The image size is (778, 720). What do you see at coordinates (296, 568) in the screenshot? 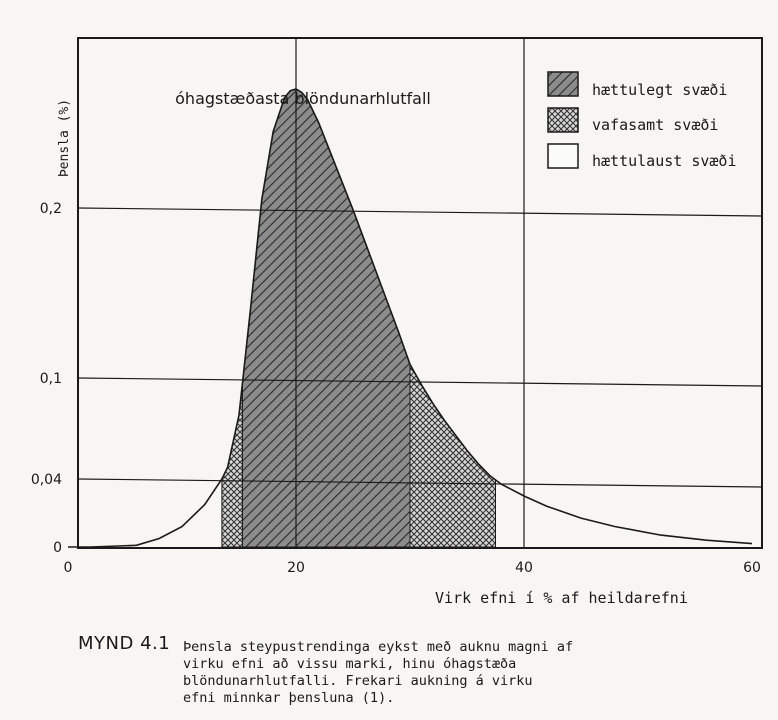
I see `x-tick-20: 20` at bounding box center [296, 568].